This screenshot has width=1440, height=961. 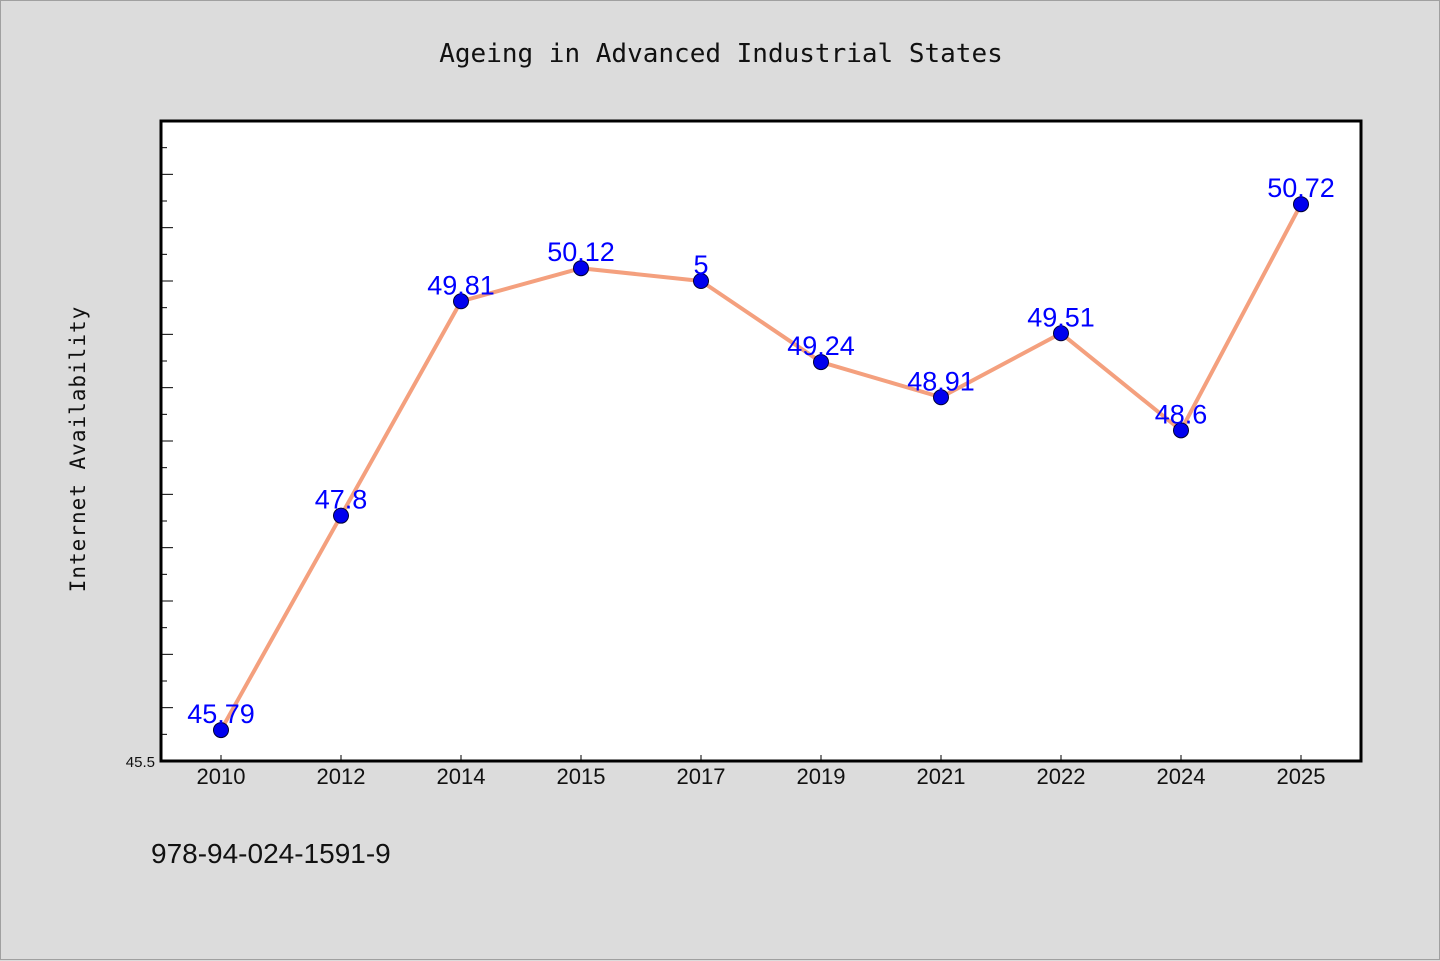 I want to click on data-point-label: 49.81, so click(x=461, y=285).